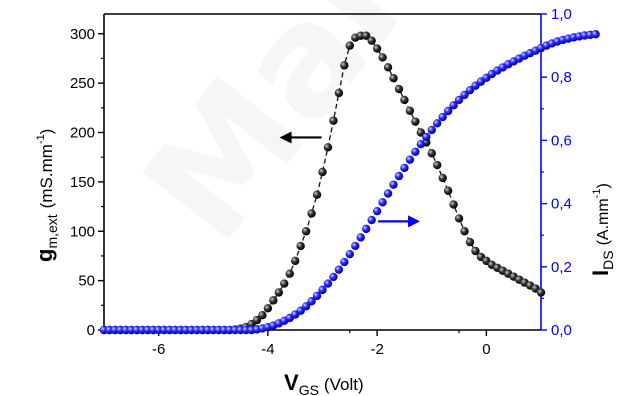 The image size is (624, 396). What do you see at coordinates (561, 77) in the screenshot?
I see `y-right-tick-label: 0,8` at bounding box center [561, 77].